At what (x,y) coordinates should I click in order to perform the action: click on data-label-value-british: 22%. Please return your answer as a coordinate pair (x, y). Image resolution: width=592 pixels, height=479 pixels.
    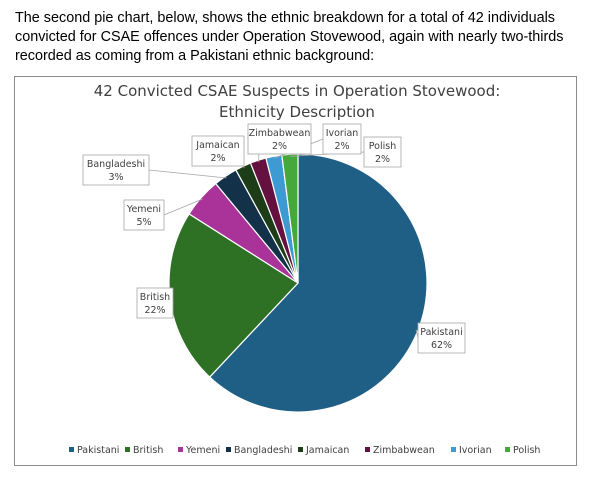
    Looking at the image, I should click on (154, 310).